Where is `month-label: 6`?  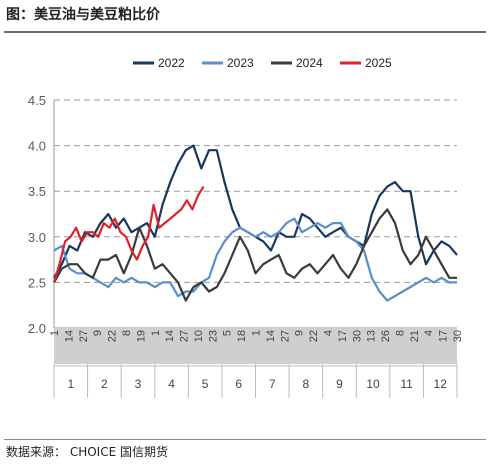
month-label: 6 is located at coordinates (238, 384).